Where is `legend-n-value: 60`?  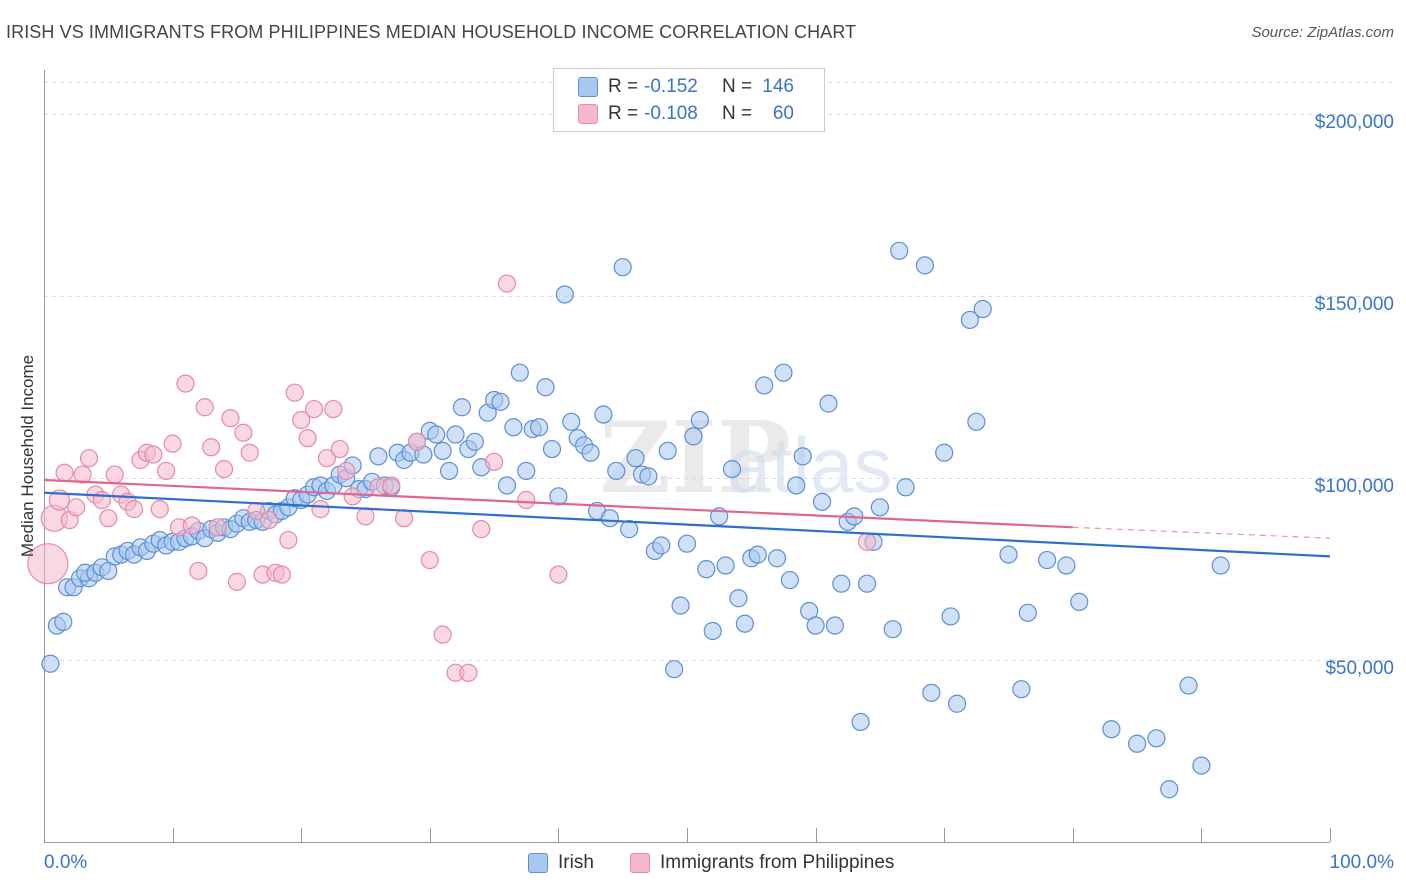 legend-n-value: 60 is located at coordinates (783, 113).